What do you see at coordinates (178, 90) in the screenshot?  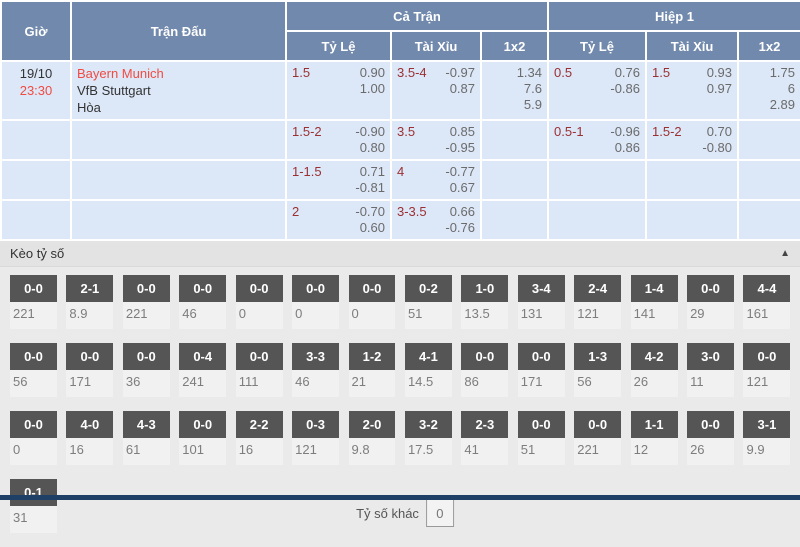 I see `match-cell: Bayern Munich VfB Stuttgart Hòa` at bounding box center [178, 90].